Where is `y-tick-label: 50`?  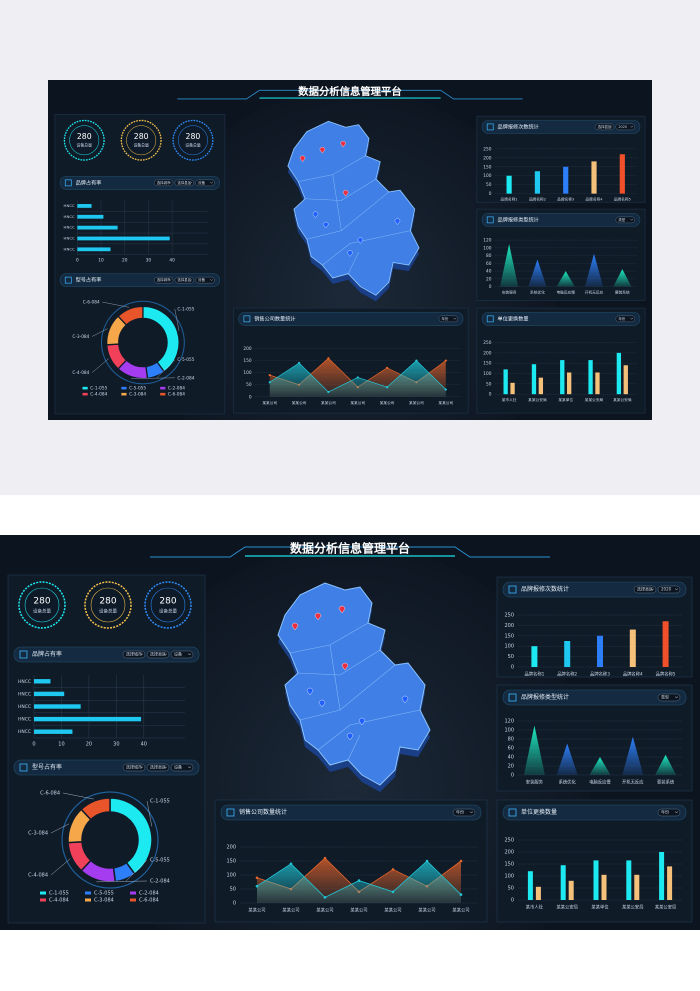
y-tick-label: 50 is located at coordinates (489, 384).